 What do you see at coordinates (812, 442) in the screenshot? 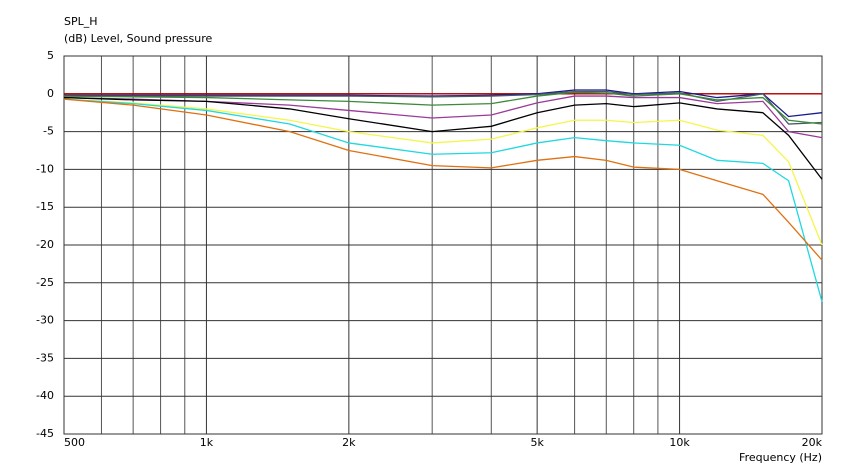
I see `x-tick-label: 20k` at bounding box center [812, 442].